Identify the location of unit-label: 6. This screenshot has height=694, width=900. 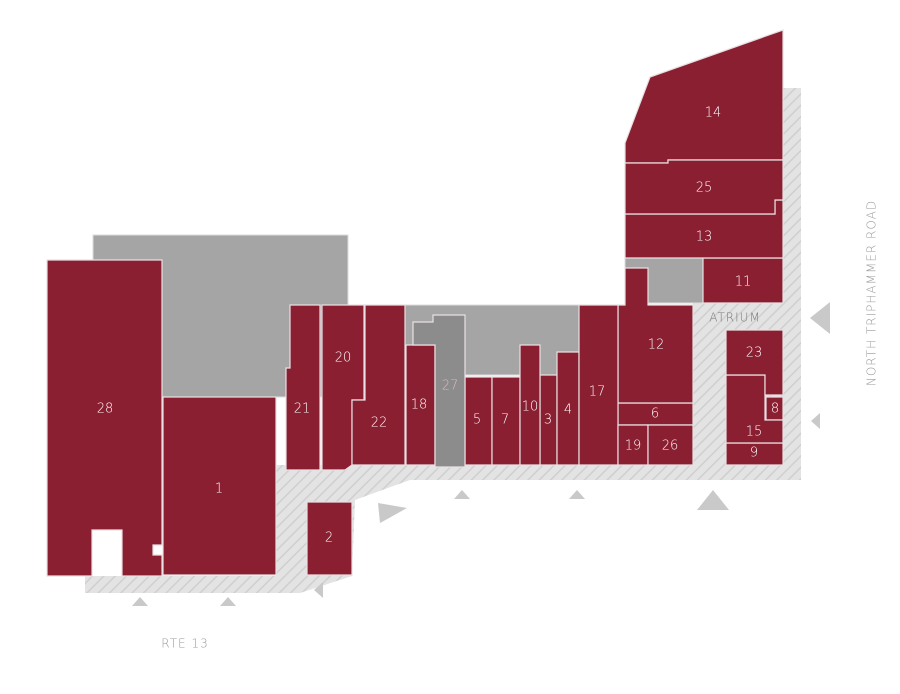
(655, 414).